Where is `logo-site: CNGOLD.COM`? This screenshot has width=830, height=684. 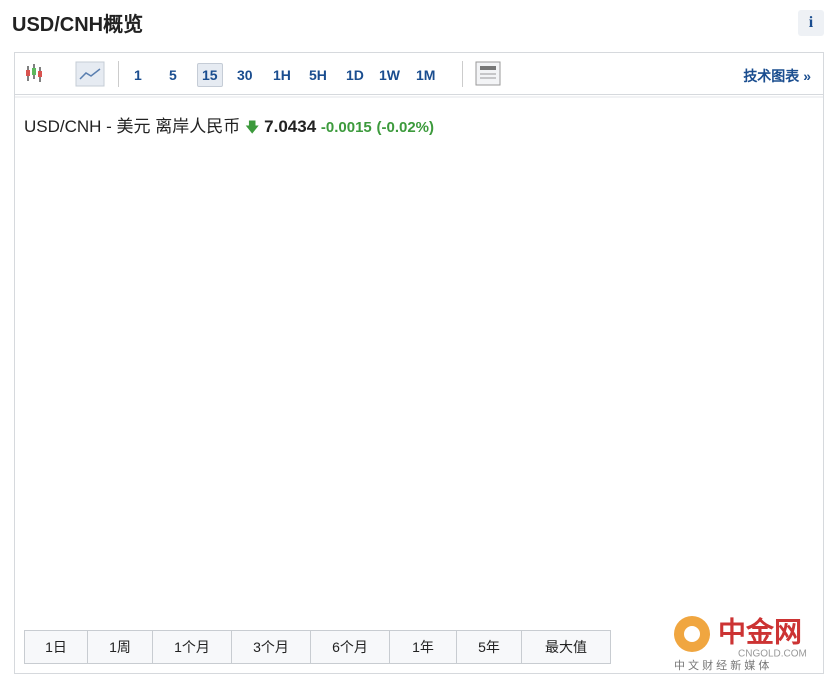 logo-site: CNGOLD.COM is located at coordinates (772, 654).